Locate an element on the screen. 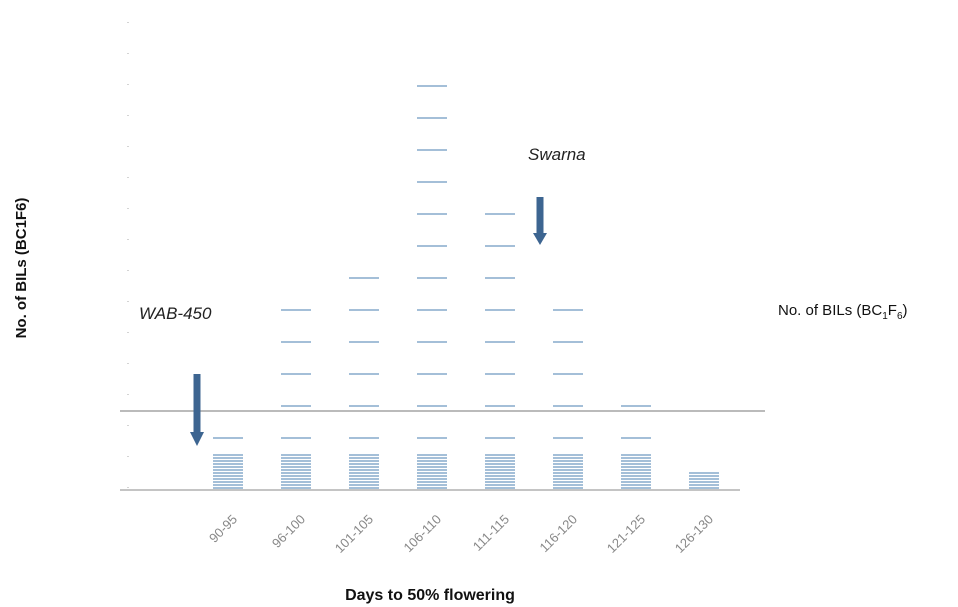  x-tick-label: 111-115 is located at coordinates (491, 533).